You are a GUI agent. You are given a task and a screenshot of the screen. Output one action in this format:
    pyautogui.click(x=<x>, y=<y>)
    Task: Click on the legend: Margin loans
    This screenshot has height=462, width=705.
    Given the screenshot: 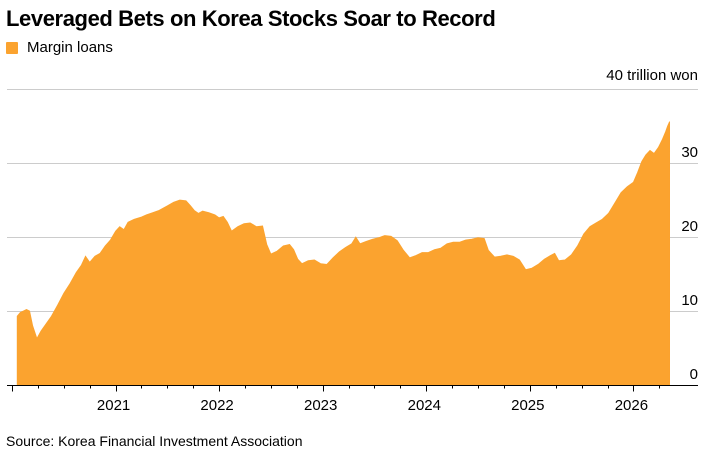 What is the action you would take?
    pyautogui.click(x=59, y=47)
    